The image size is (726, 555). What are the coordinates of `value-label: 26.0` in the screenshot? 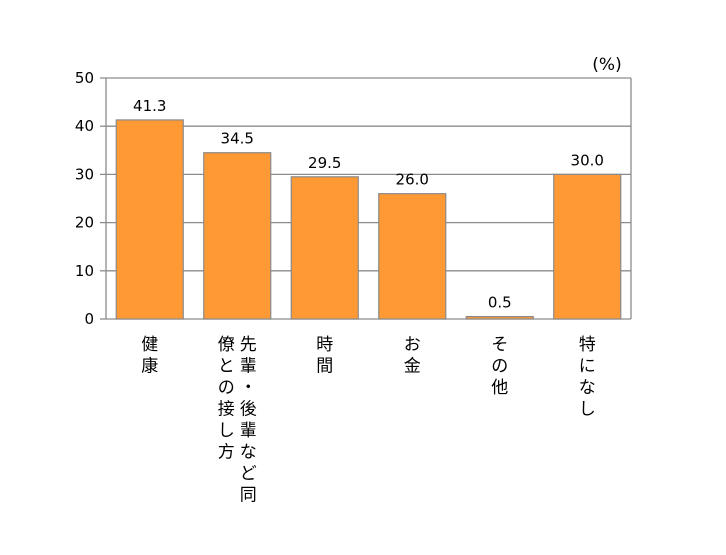 It's located at (412, 180).